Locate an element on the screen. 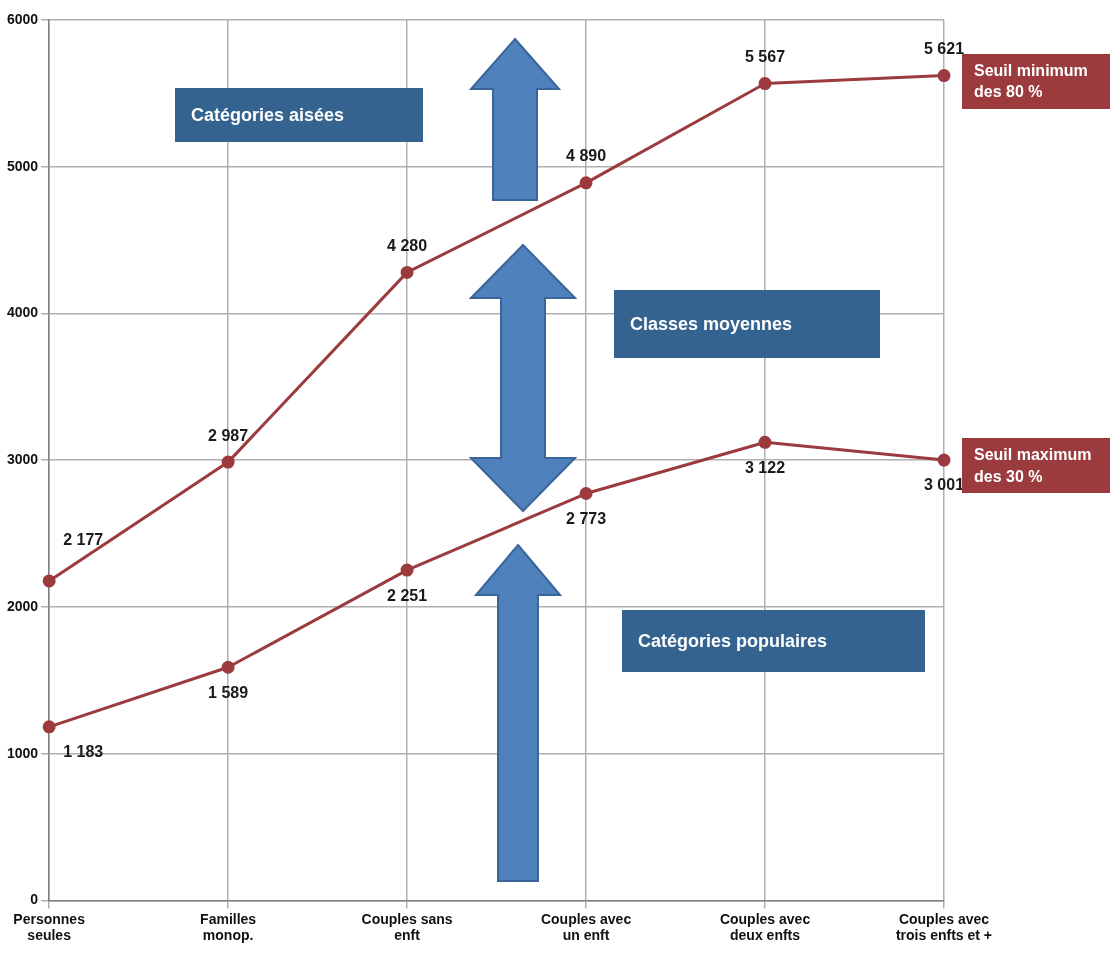 Image resolution: width=1116 pixels, height=954 pixels. series-label: Seuil minimum des 80 % is located at coordinates (1031, 81).